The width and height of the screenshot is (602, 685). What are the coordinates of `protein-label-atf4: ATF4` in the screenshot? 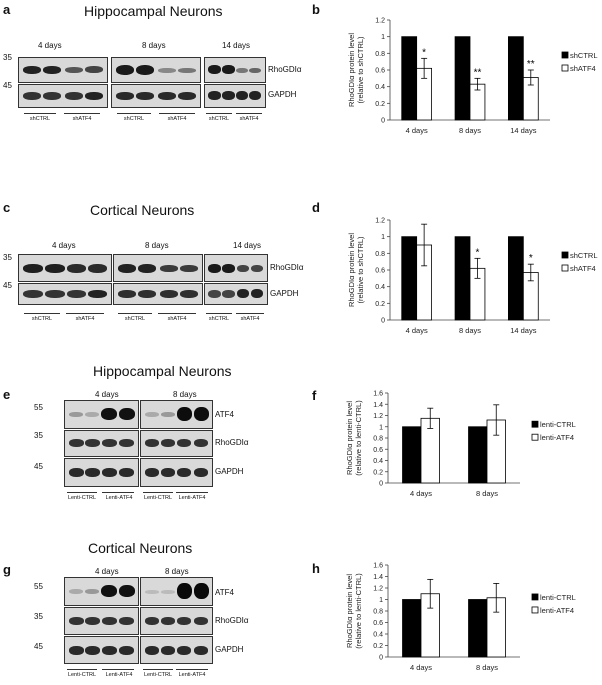 It's located at (224, 414).